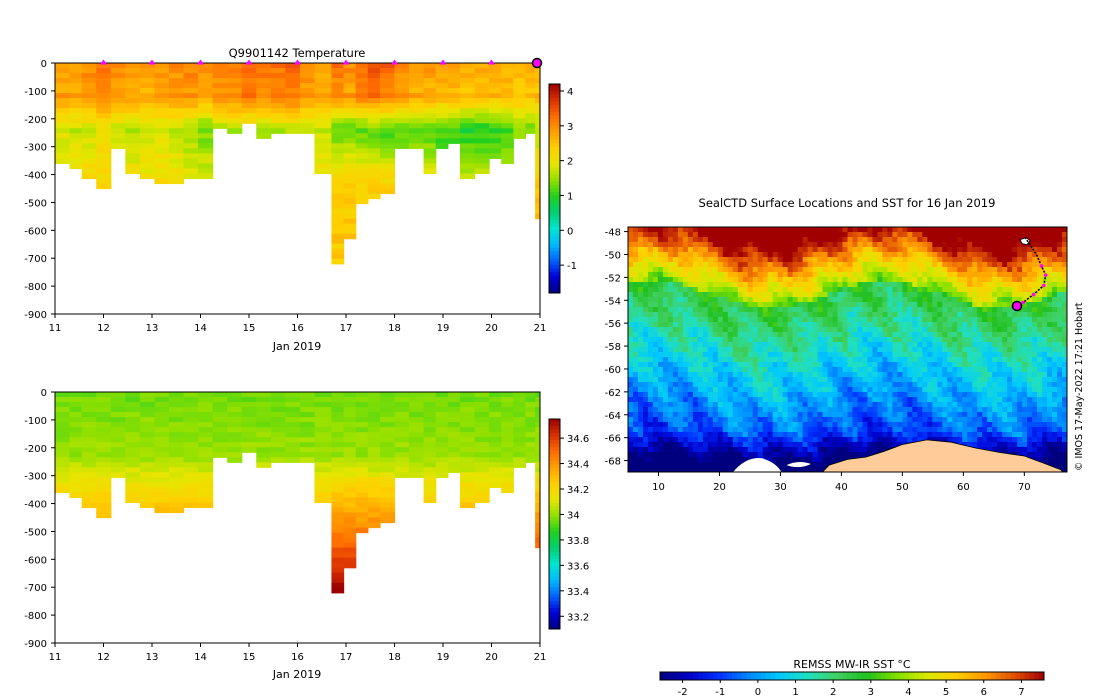  I want to click on profile-markers, so click(321, 63).